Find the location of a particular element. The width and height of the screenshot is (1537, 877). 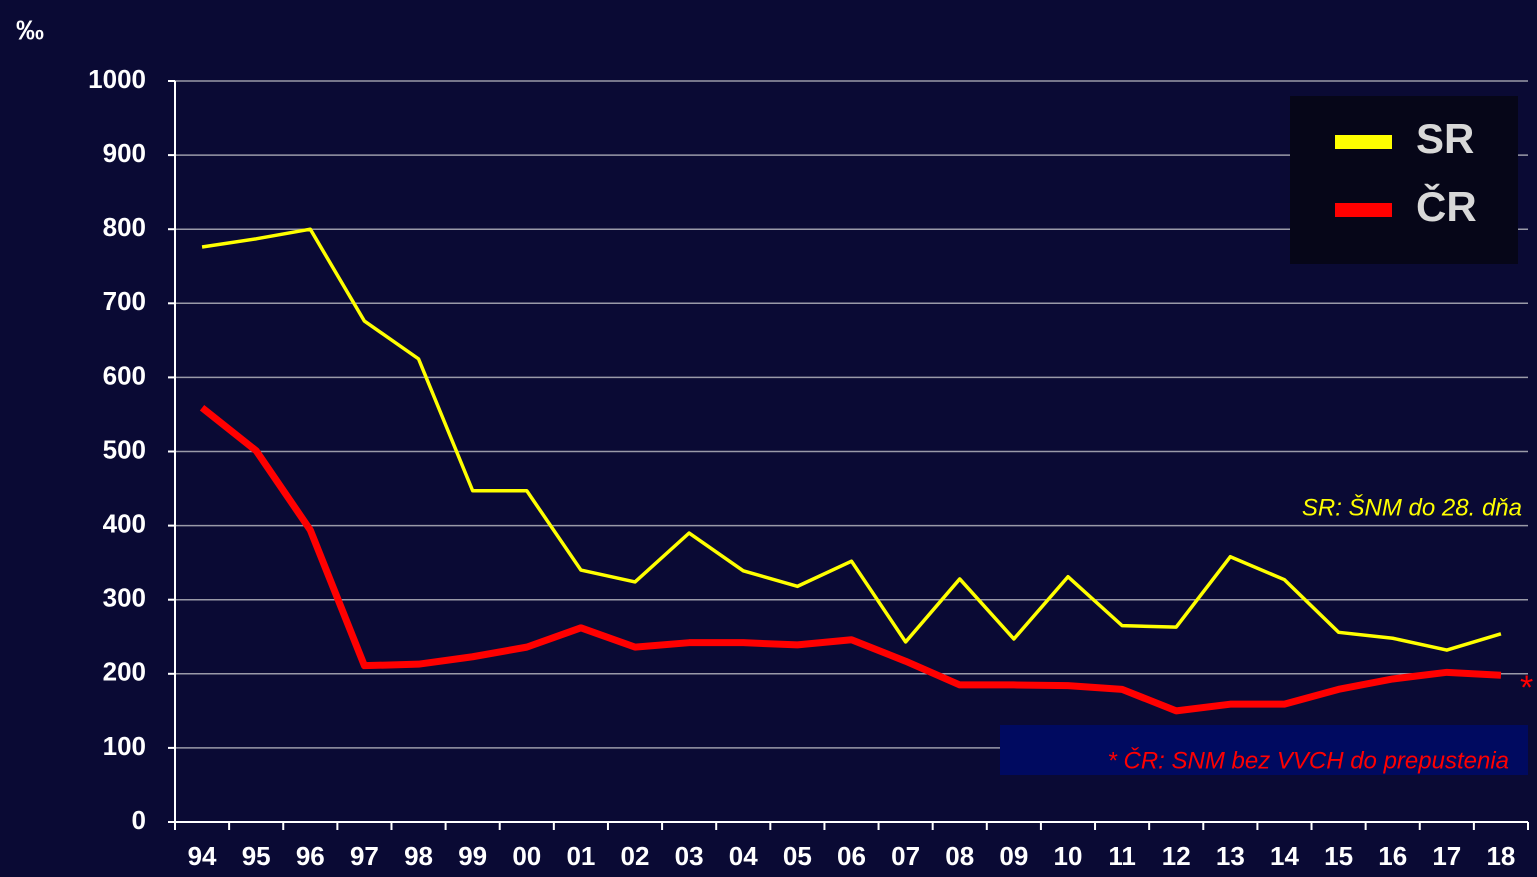

annotation: SR: ŠNM do 28. dňa is located at coordinates (1412, 507).